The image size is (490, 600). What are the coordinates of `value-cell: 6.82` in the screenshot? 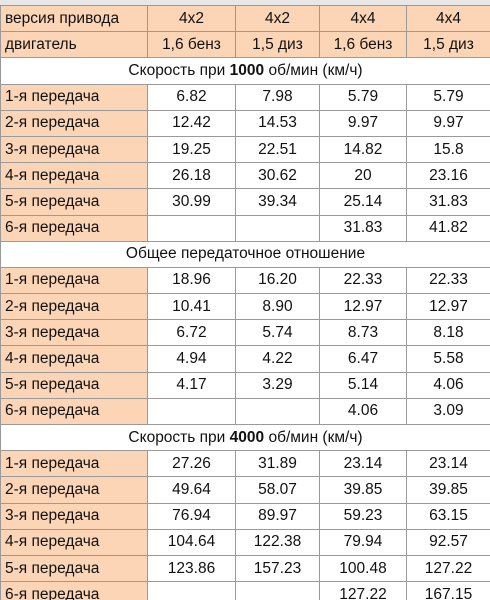 It's located at (191, 97).